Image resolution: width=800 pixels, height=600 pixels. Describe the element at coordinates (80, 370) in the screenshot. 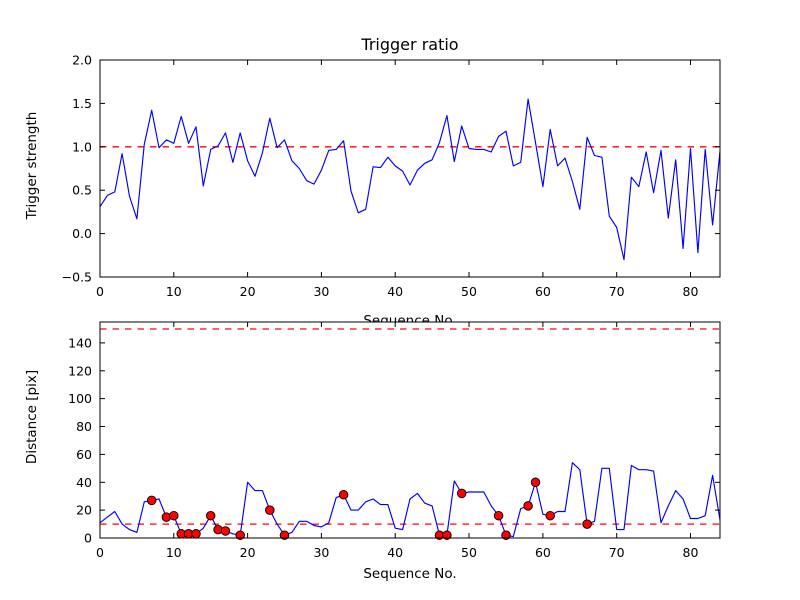

I see `y-tick-label: 120` at that location.